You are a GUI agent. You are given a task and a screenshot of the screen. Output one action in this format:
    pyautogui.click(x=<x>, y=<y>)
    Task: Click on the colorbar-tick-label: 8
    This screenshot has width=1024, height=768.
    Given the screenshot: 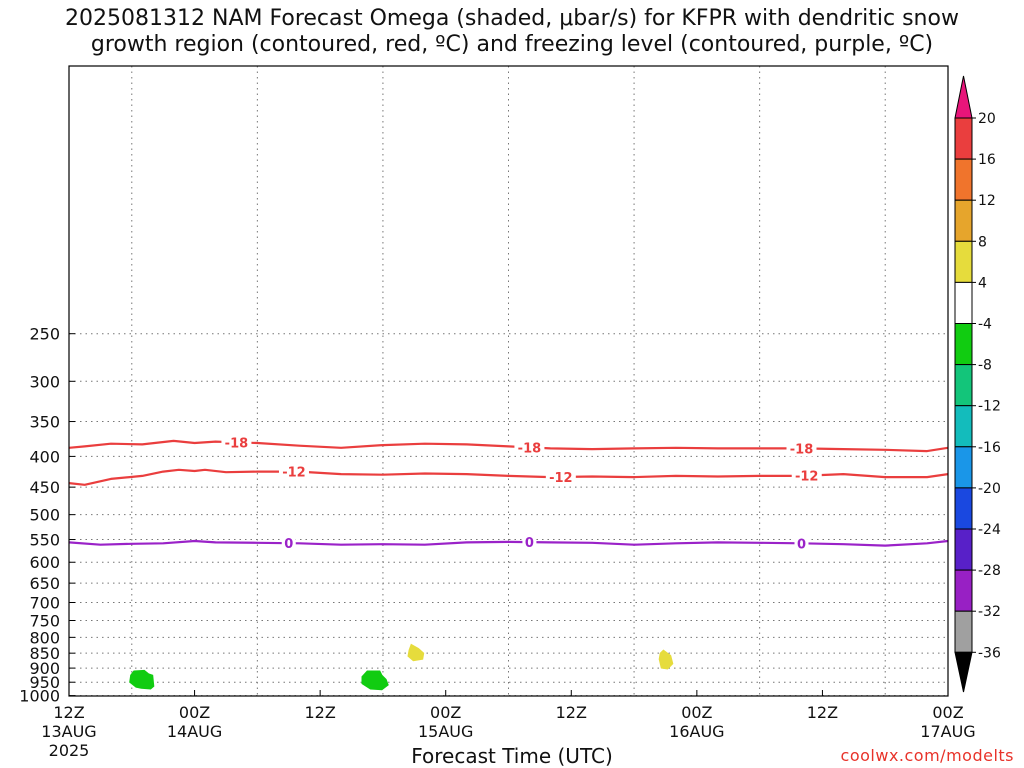 What is the action you would take?
    pyautogui.click(x=982, y=242)
    